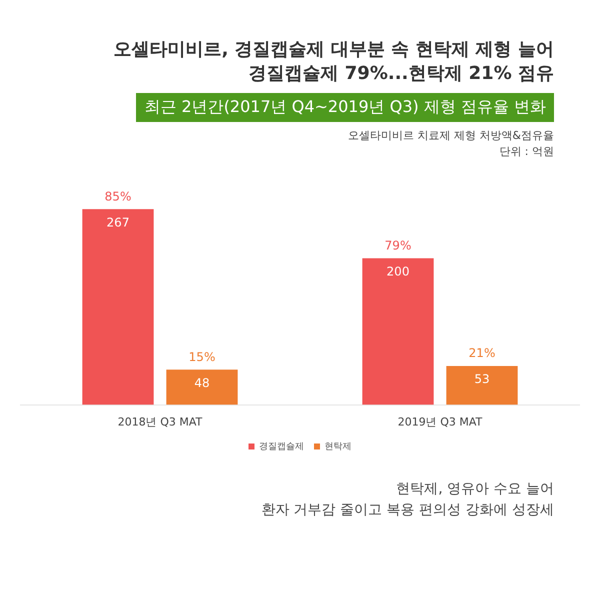 Image resolution: width=600 pixels, height=600 pixels. What do you see at coordinates (281, 446) in the screenshot?
I see `legend-label: 경질캡슐제` at bounding box center [281, 446].